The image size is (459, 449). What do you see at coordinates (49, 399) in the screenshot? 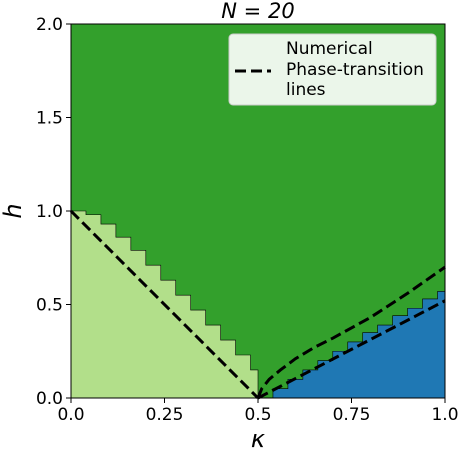
I see `y-tick-label: 0.0` at bounding box center [49, 399].